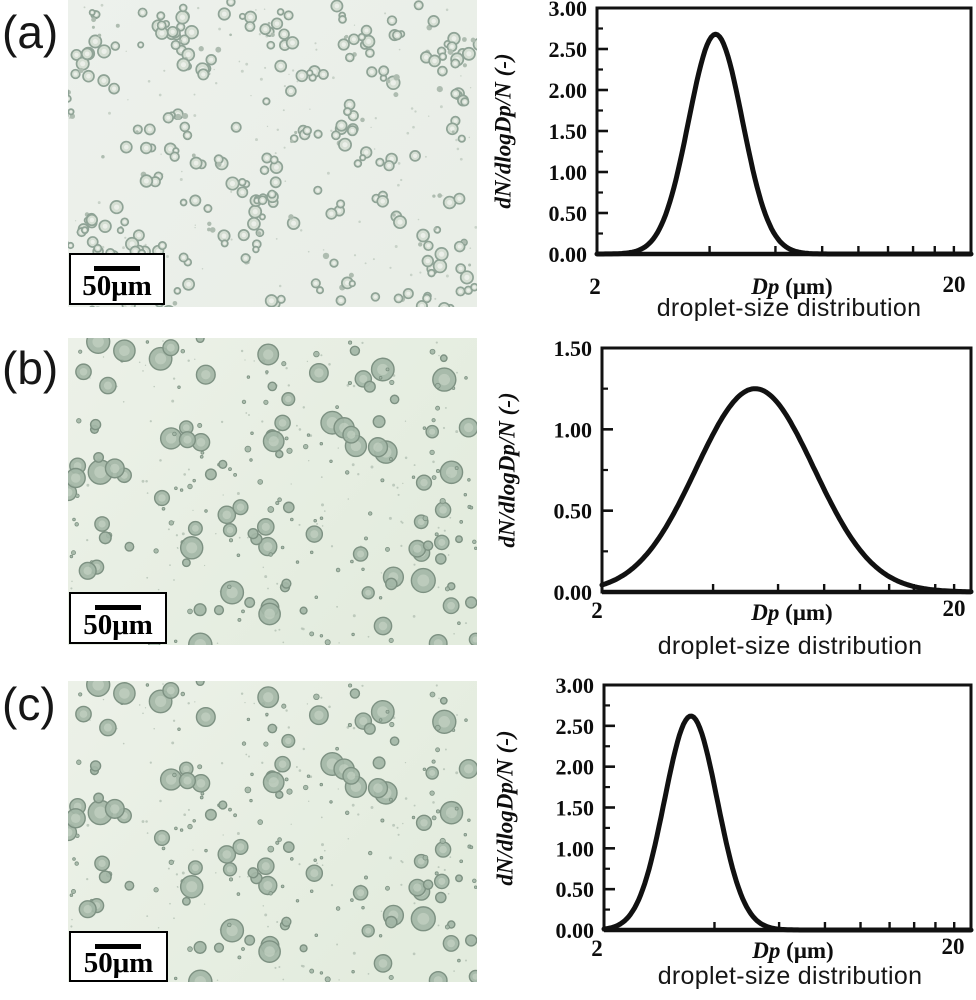 This screenshot has width=976, height=1000. I want to click on panel-a-label: (a), so click(30, 32).